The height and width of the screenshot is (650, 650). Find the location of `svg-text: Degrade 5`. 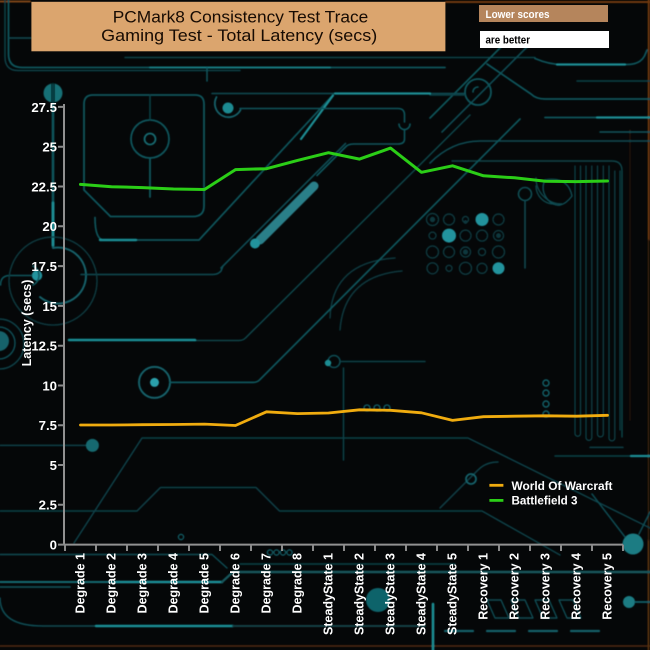

svg-text: Degrade 5 is located at coordinates (205, 583).